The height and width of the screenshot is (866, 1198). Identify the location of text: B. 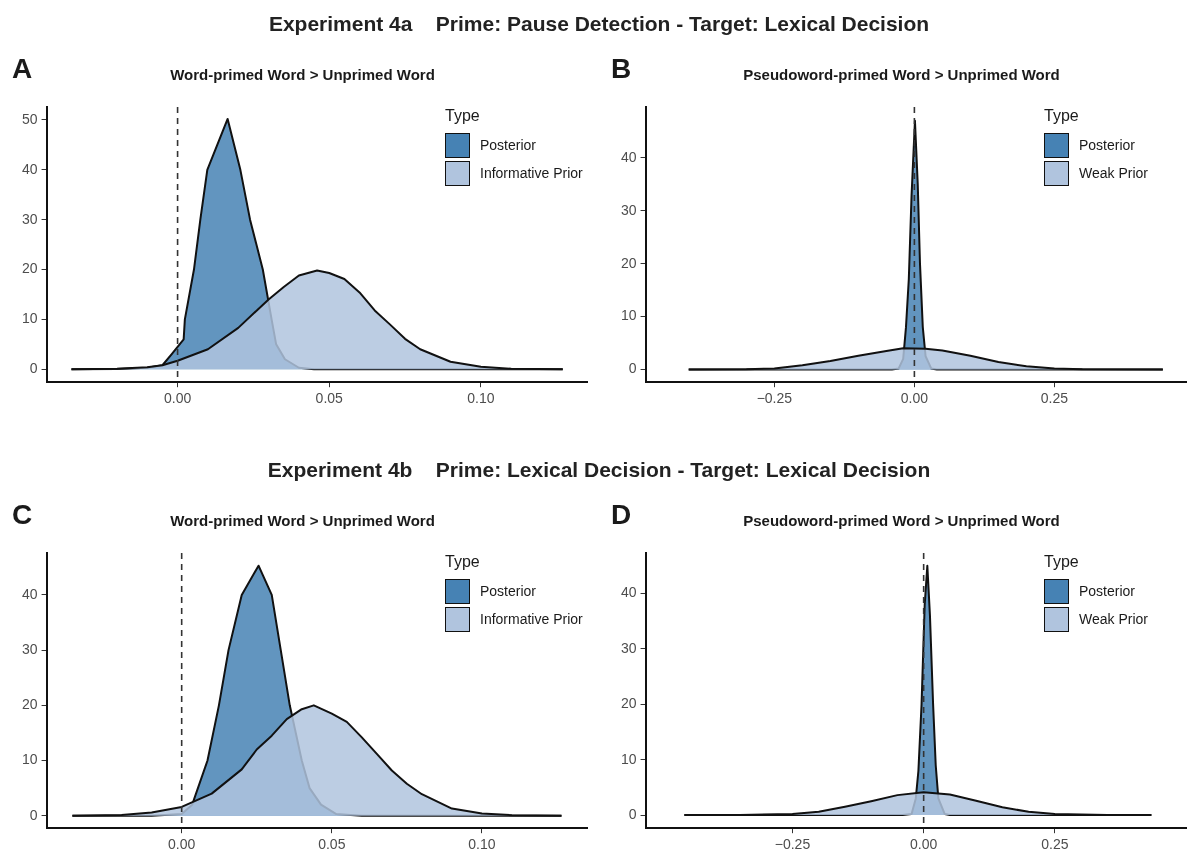
(621, 69).